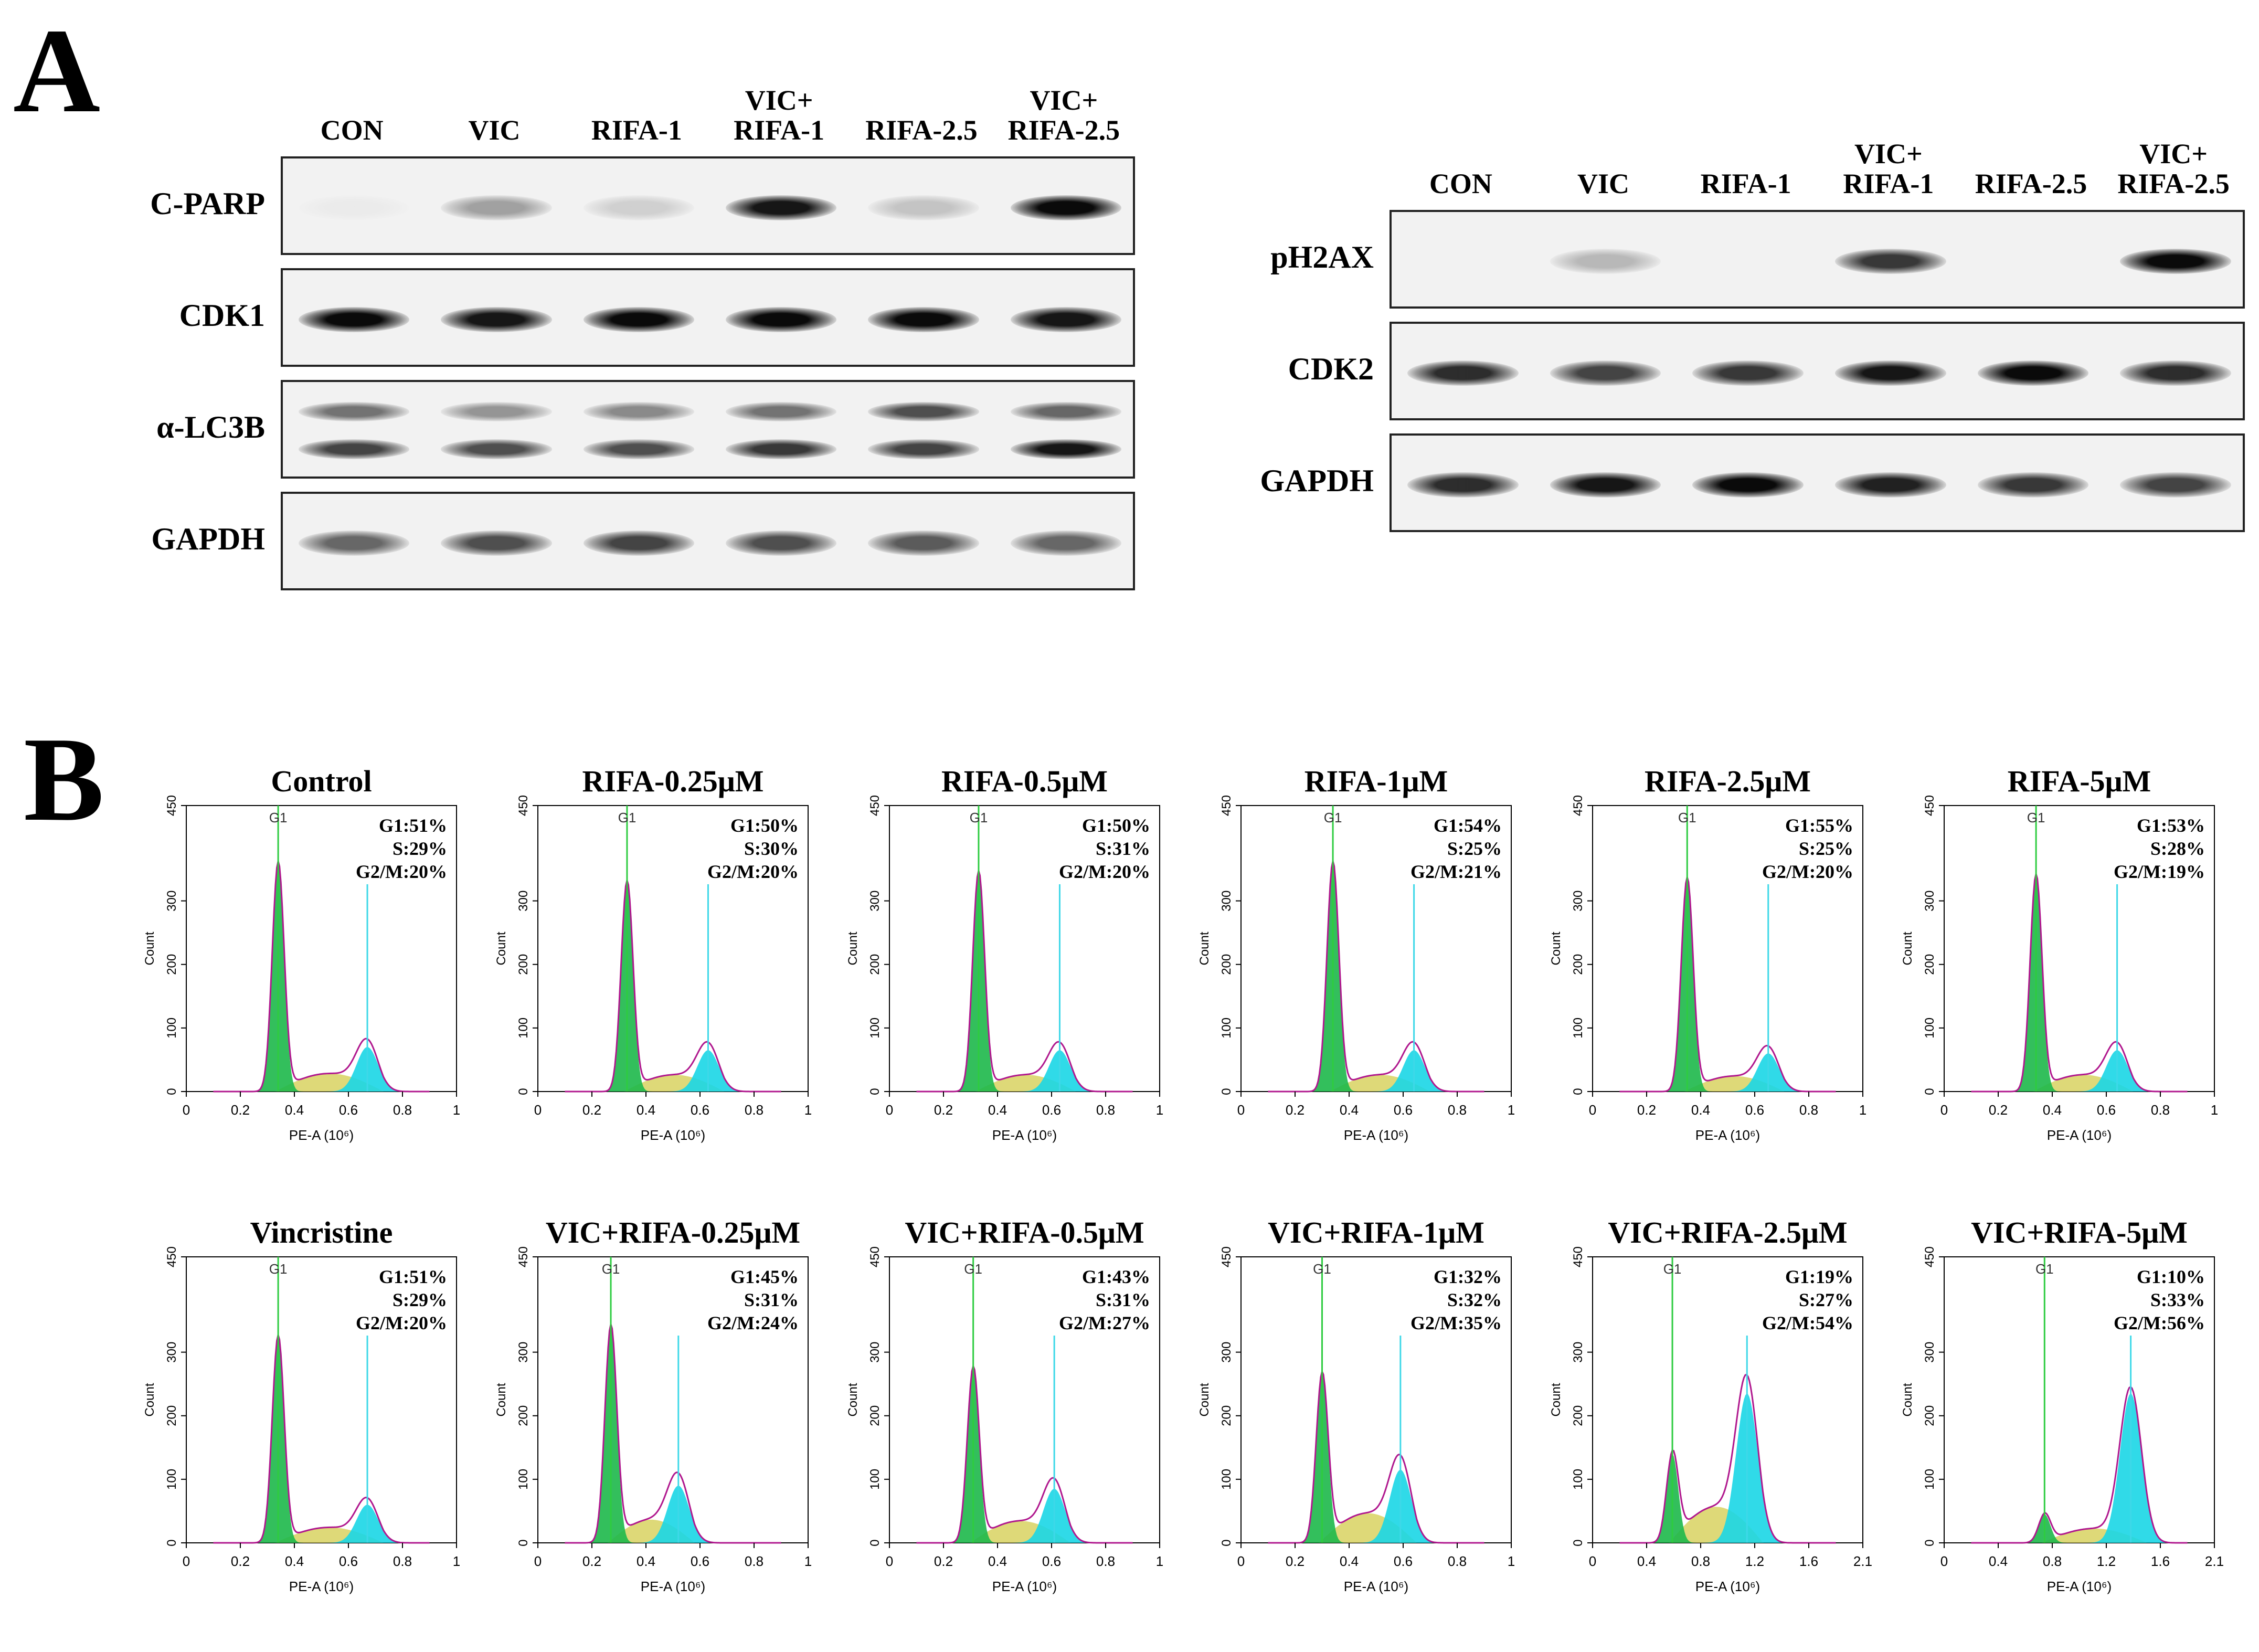  What do you see at coordinates (2079, 1468) in the screenshot?
I see `g2m-phase-area` at bounding box center [2079, 1468].